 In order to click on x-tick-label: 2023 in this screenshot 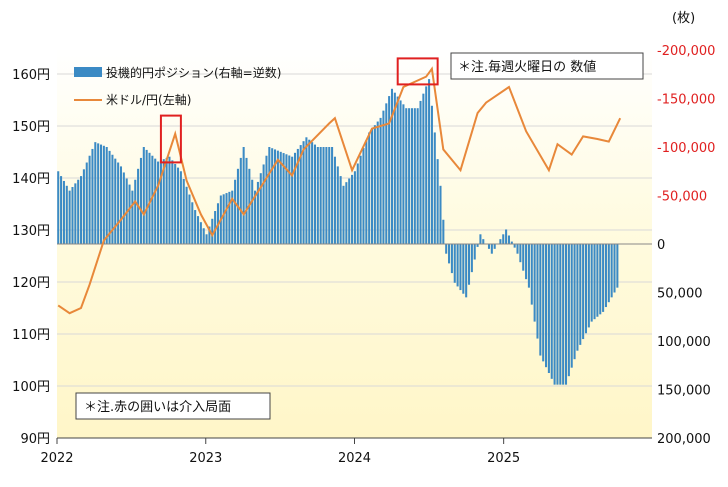, I will do `click(205, 458)`.